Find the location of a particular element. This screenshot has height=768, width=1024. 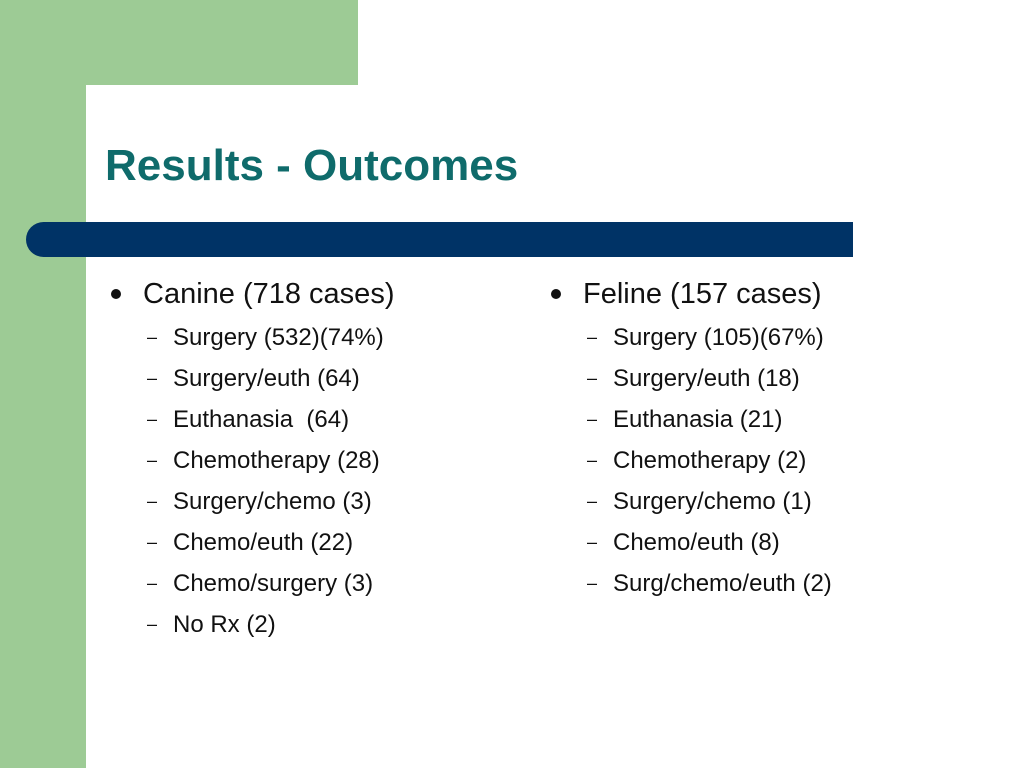

list-item: – Chemotherapy (2) is located at coordinates (765, 460).